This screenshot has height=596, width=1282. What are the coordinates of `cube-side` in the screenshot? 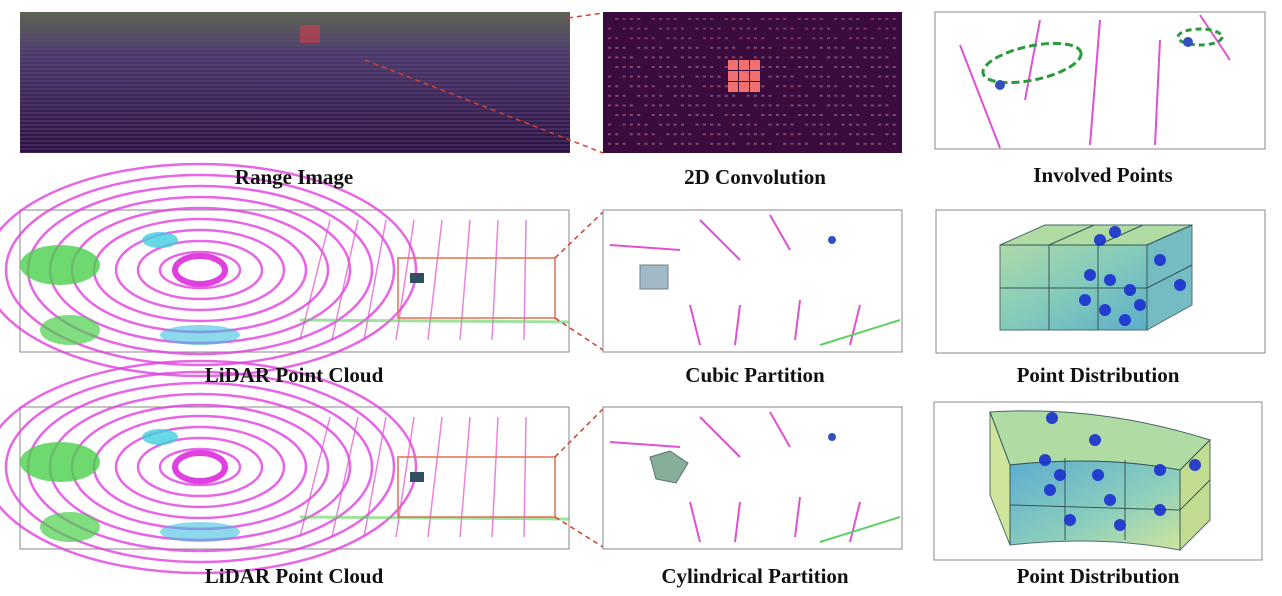 It's located at (1169, 277).